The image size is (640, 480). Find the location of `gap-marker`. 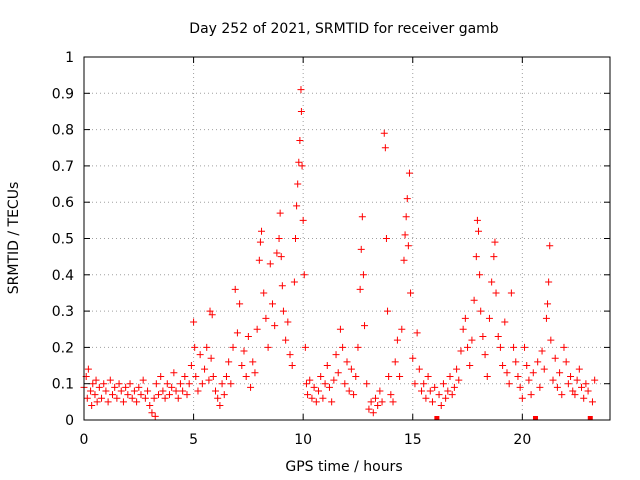

gap-marker is located at coordinates (437, 418).